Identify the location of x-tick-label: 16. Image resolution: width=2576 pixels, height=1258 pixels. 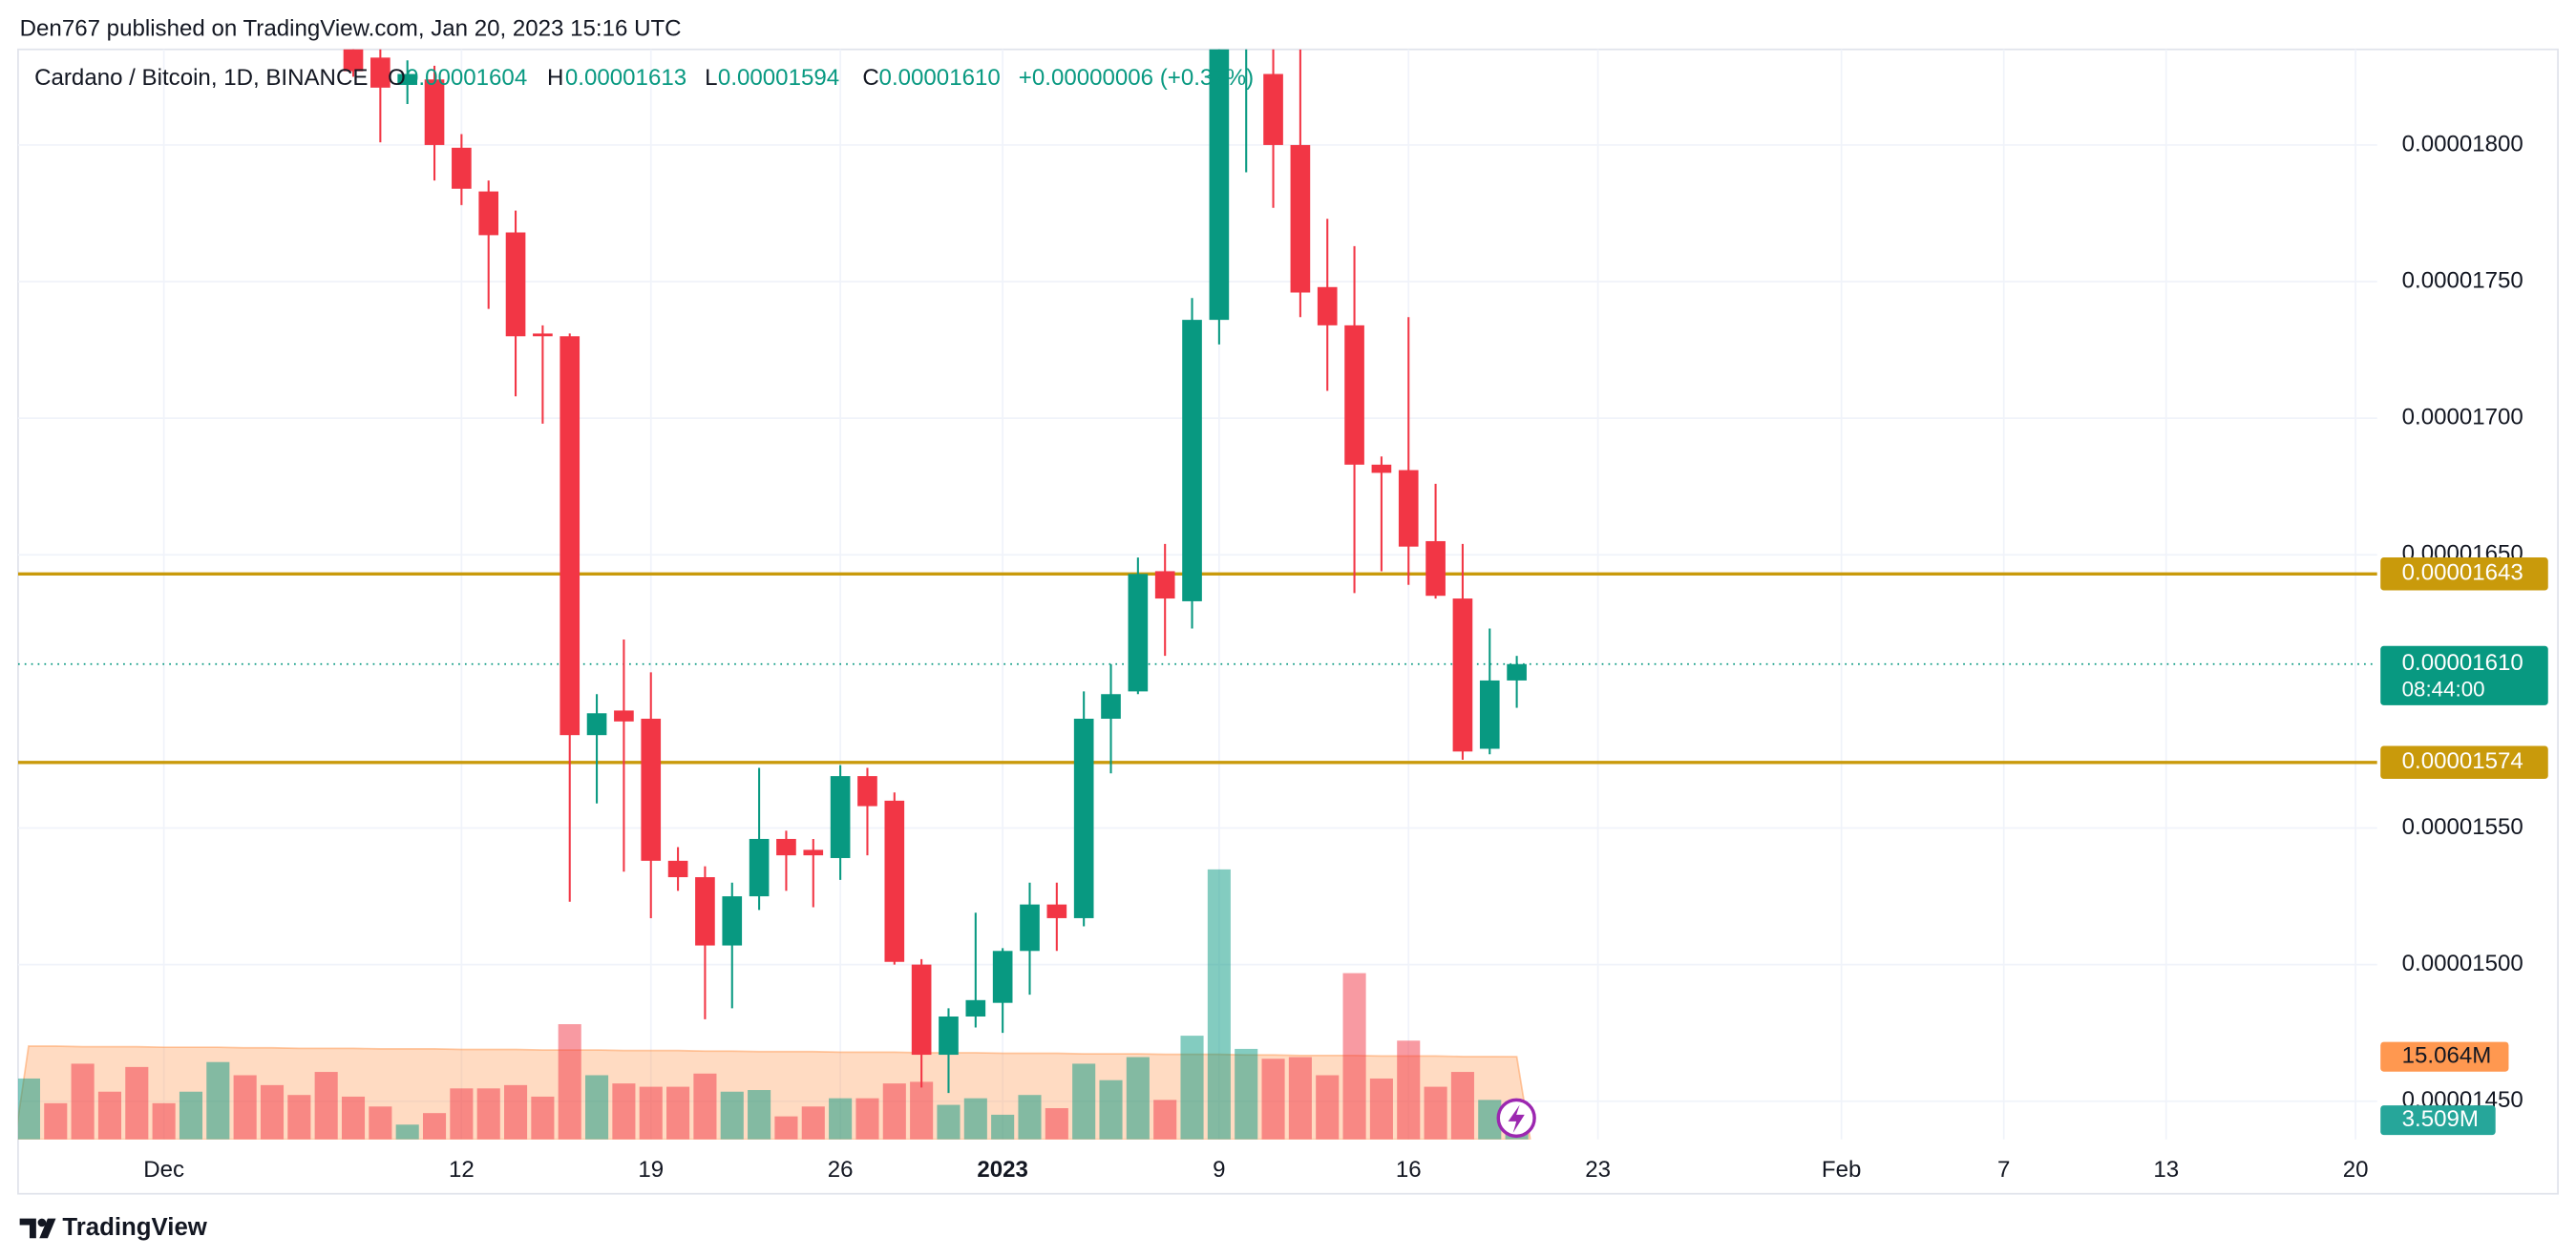
(1409, 1170).